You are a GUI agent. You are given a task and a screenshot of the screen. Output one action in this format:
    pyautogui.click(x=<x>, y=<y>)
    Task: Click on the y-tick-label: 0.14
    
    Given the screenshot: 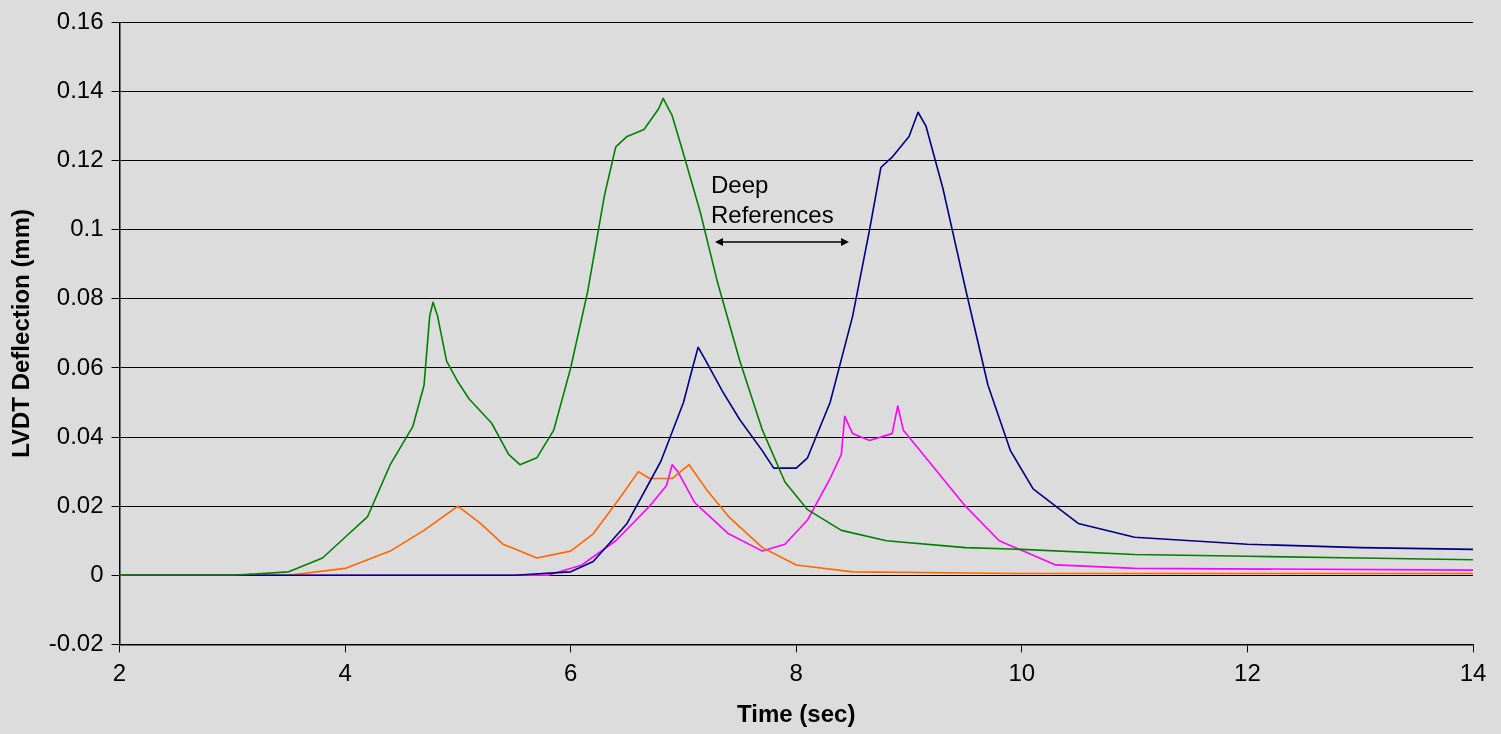 What is the action you would take?
    pyautogui.click(x=80, y=90)
    